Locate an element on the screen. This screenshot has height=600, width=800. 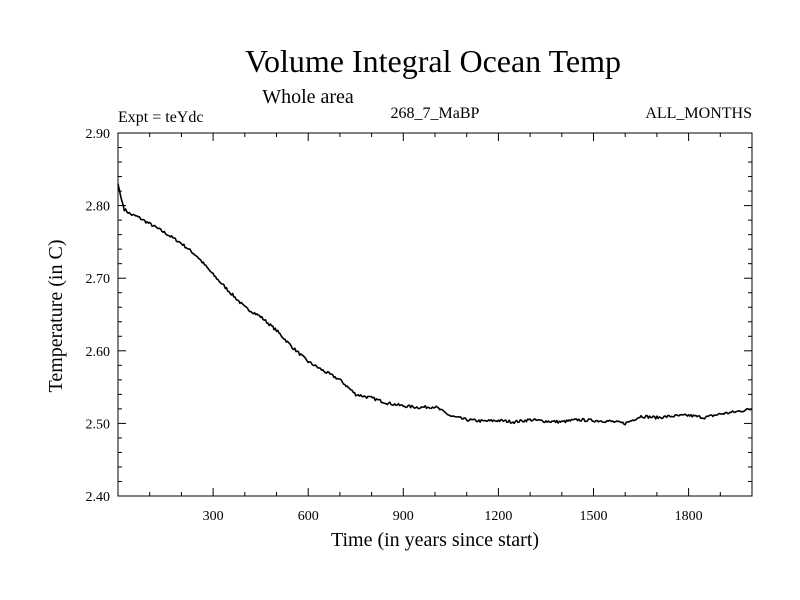
x-tick-label: 1200 is located at coordinates (498, 516).